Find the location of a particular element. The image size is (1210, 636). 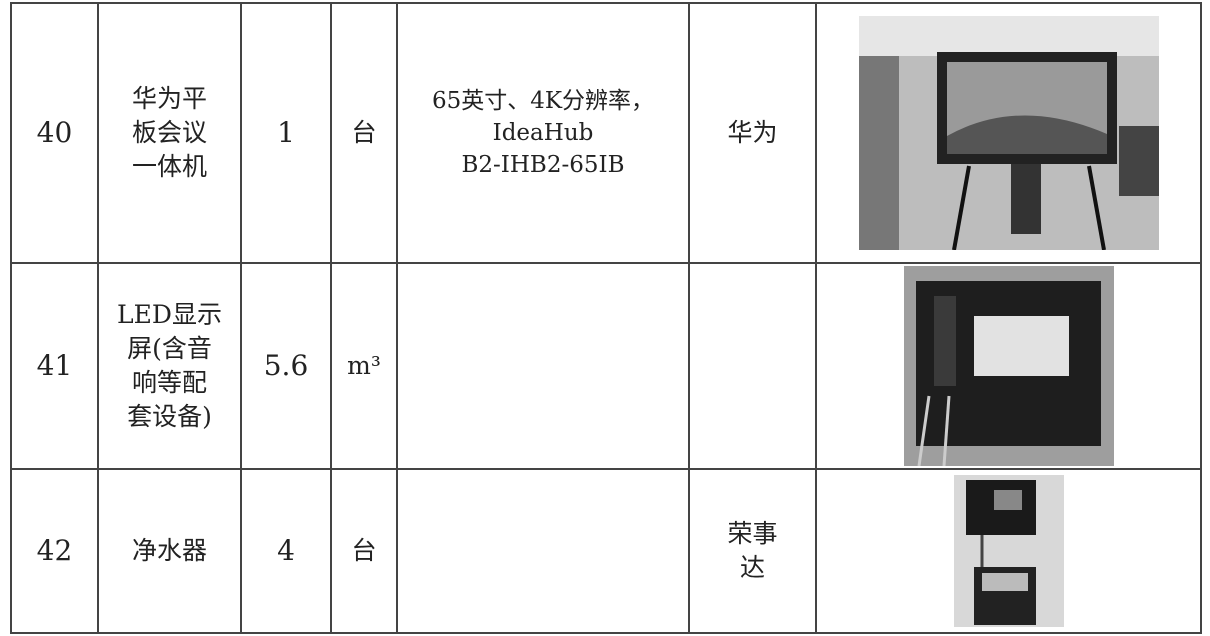

cell-line: 净水器 is located at coordinates (169, 550).